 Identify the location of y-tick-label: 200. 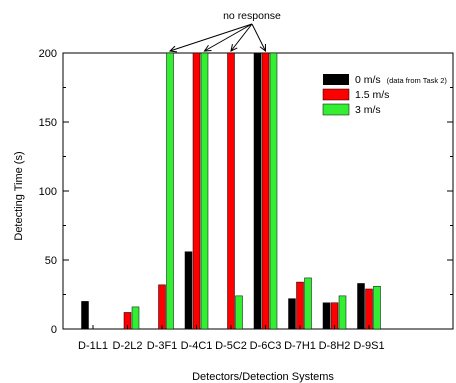
(48, 54).